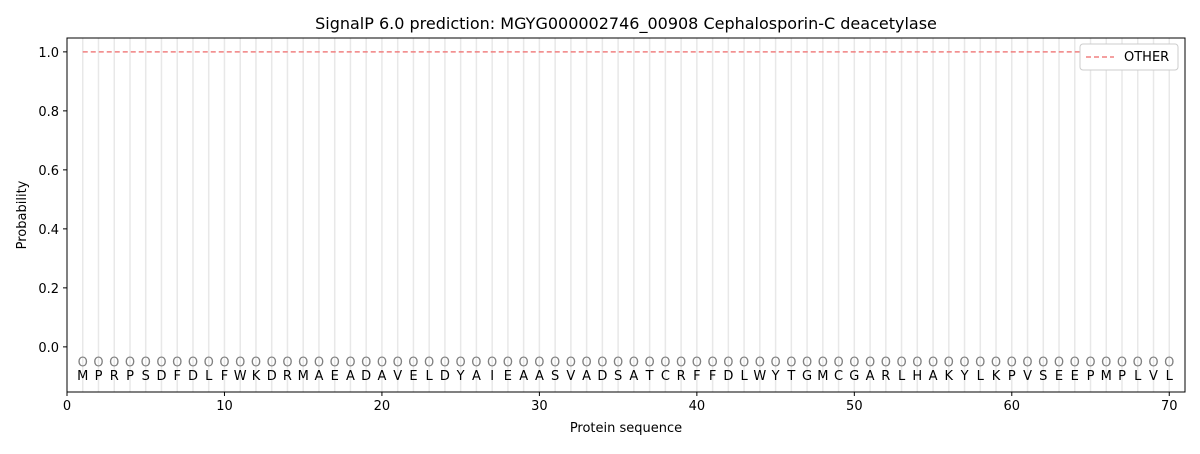 This screenshot has width=1200, height=454. What do you see at coordinates (48, 53) in the screenshot?
I see `y-tick-label: 1.0` at bounding box center [48, 53].